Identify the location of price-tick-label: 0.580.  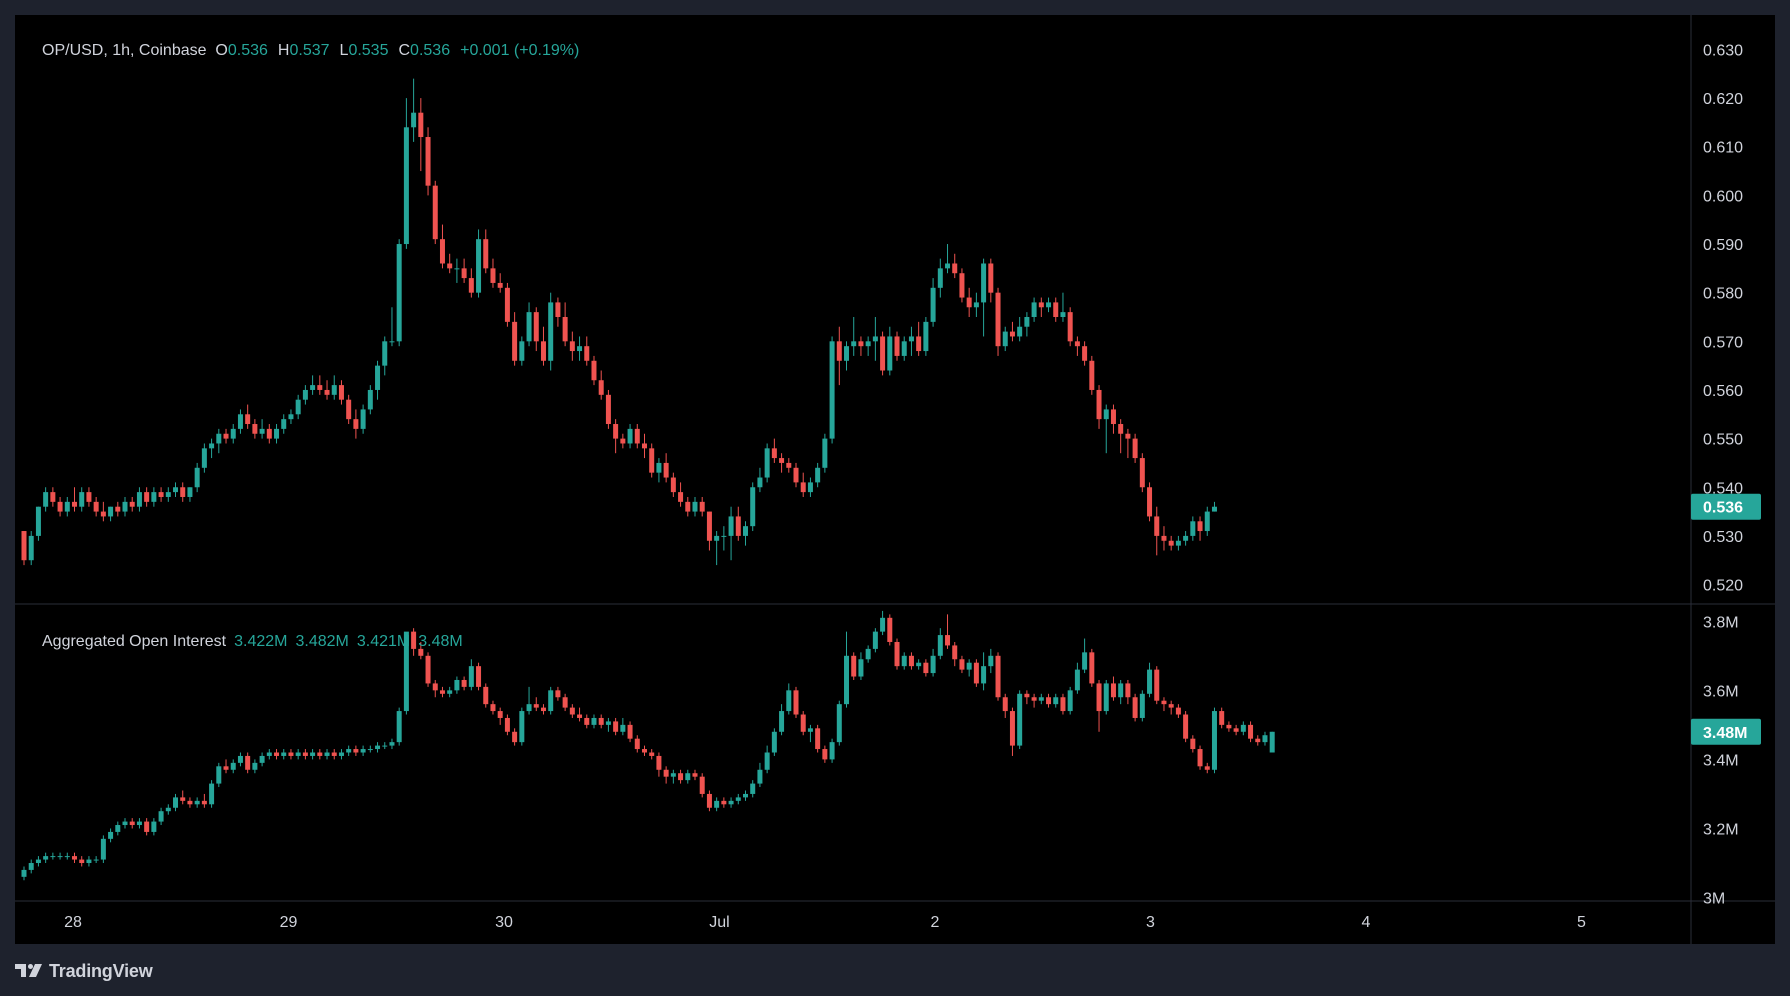
(1723, 294).